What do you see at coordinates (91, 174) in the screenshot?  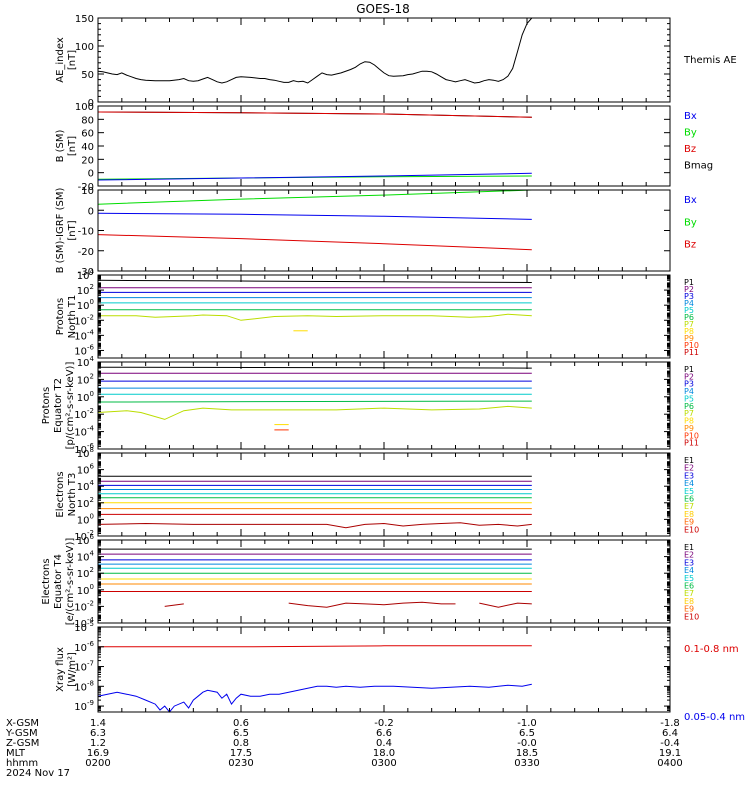 I see `y-tick-label: 0` at bounding box center [91, 174].